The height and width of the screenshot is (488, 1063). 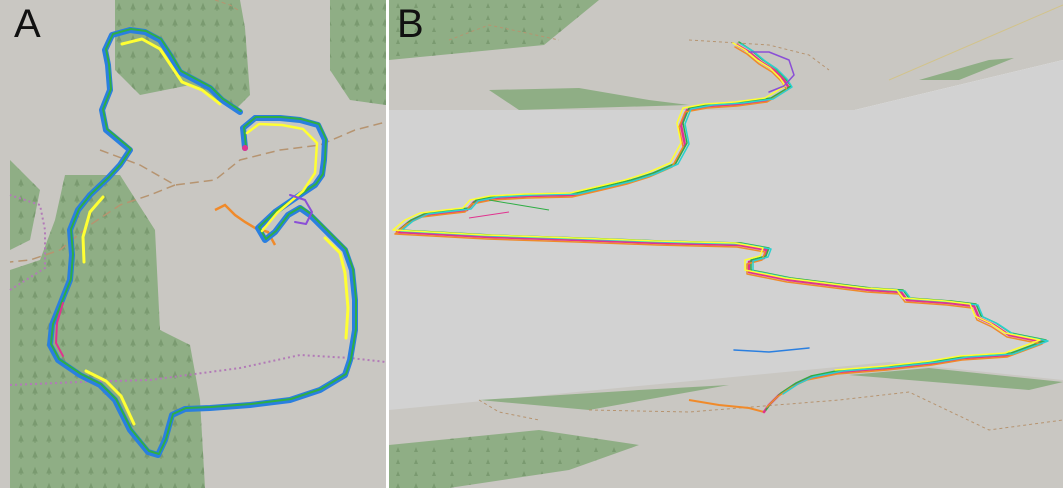 What do you see at coordinates (245, 224) in the screenshot?
I see `orange-track-a` at bounding box center [245, 224].